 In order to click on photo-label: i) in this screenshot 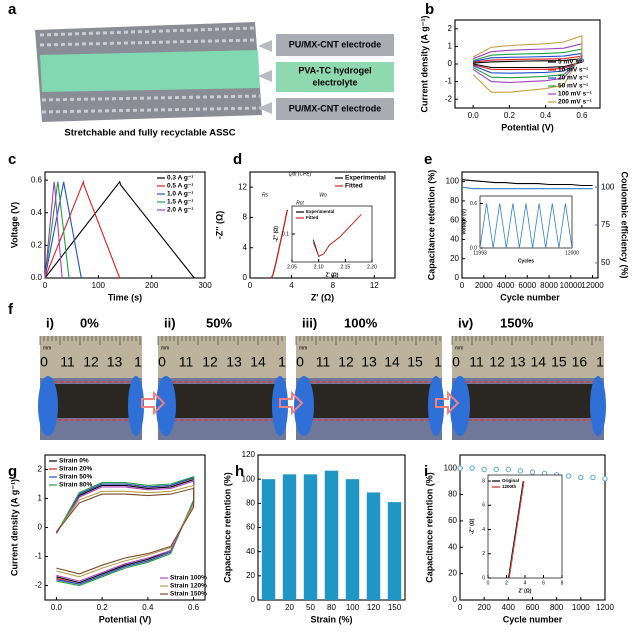, I will do `click(50, 322)`.